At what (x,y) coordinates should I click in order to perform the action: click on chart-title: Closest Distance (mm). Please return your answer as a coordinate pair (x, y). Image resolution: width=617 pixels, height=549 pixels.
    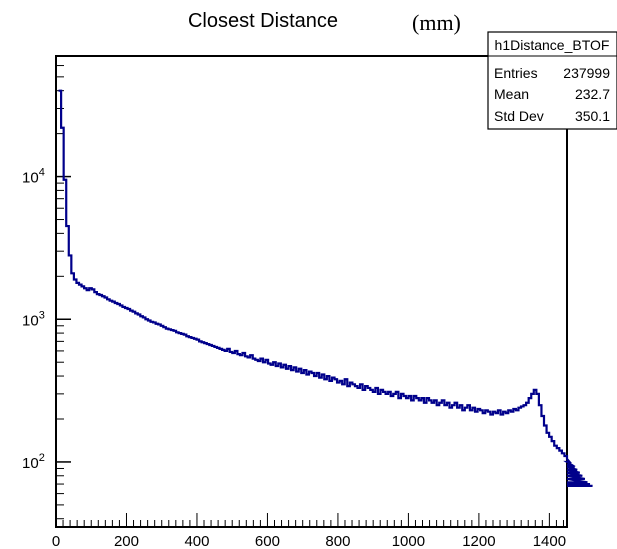
    Looking at the image, I should click on (324, 22).